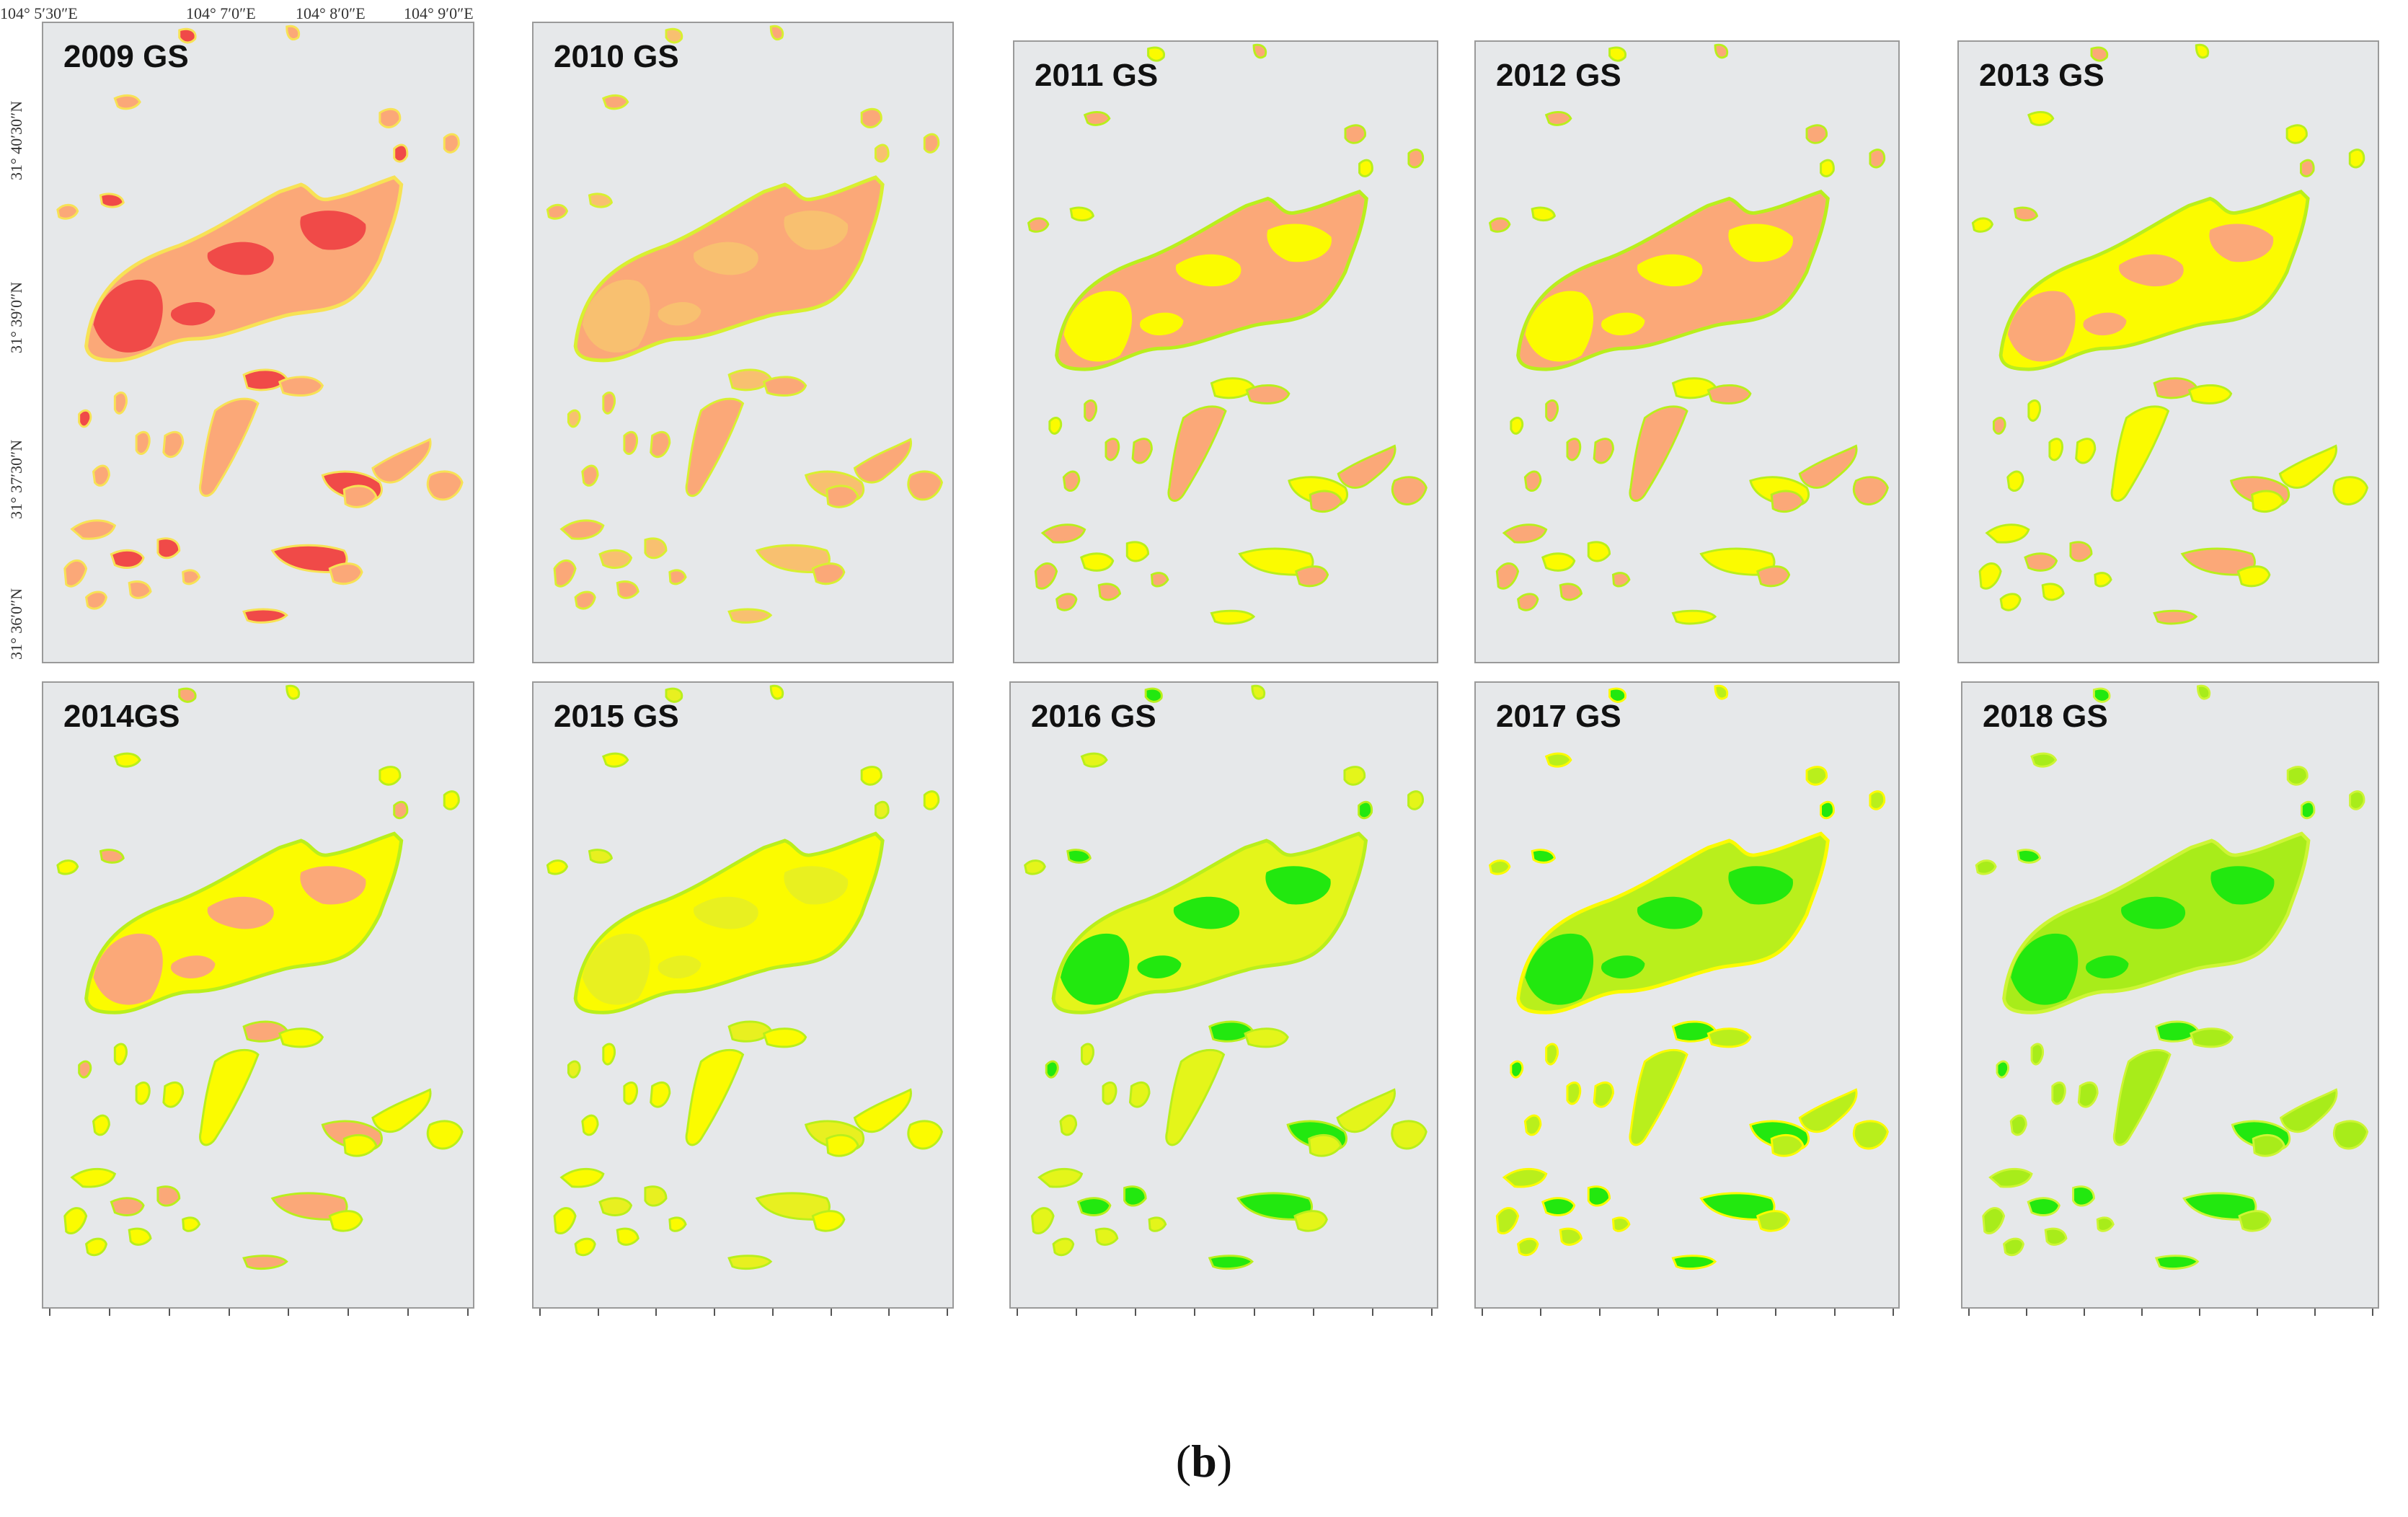 The width and height of the screenshot is (2408, 1517). I want to click on panel-label: 2010 GS, so click(616, 56).